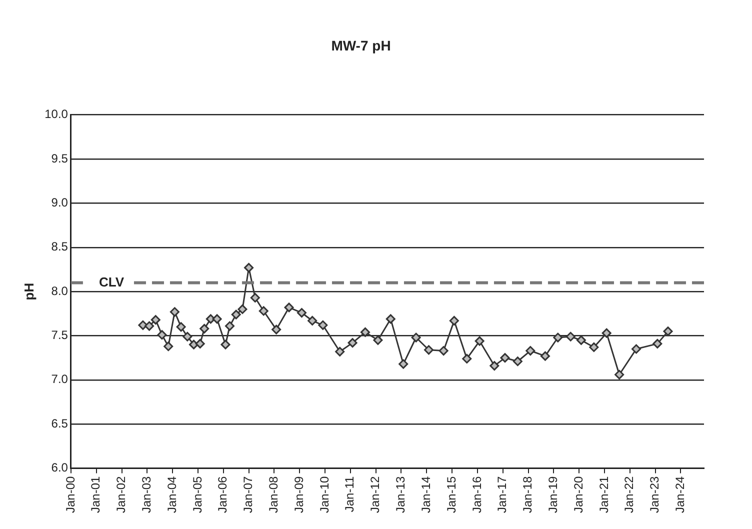  Describe the element at coordinates (121, 495) in the screenshot. I see `x-tick-label: Jan-02` at that location.